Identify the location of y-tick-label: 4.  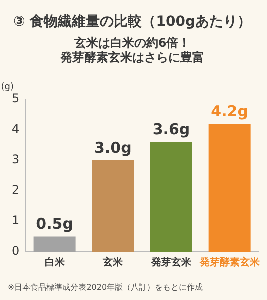
(16, 129).